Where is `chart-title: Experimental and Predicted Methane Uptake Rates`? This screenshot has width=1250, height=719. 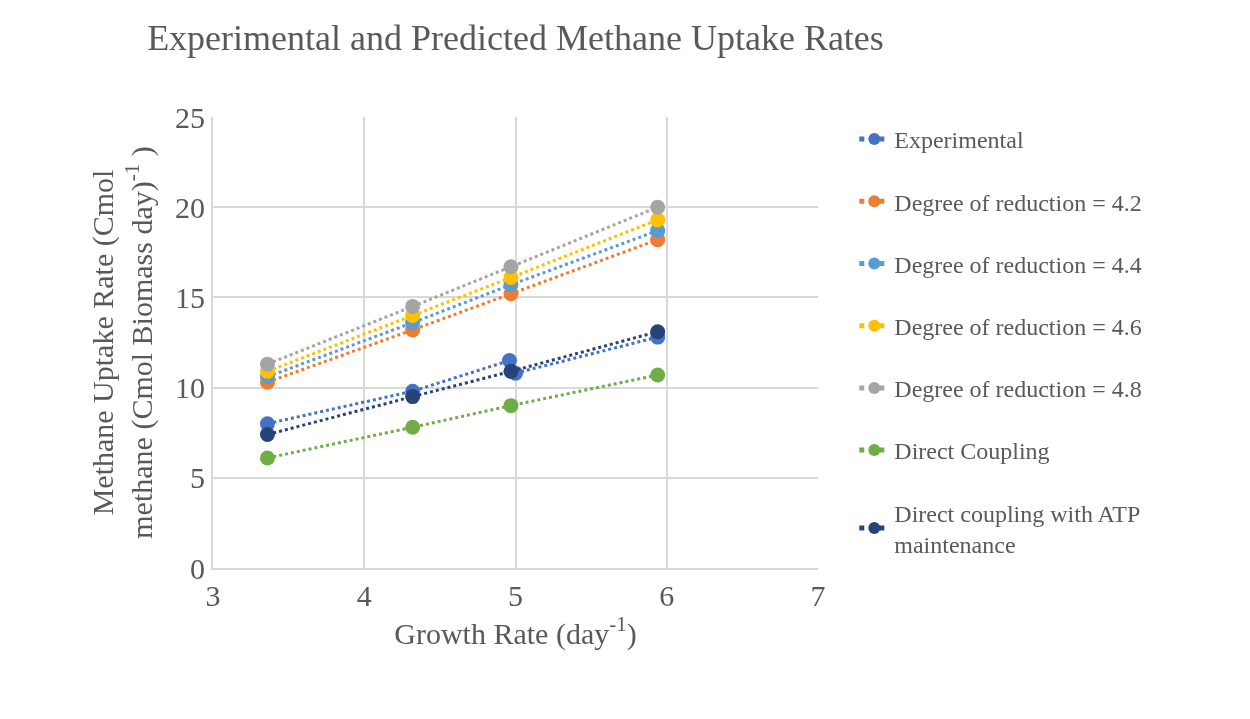
chart-title: Experimental and Predicted Methane Uptake Rates is located at coordinates (515, 38).